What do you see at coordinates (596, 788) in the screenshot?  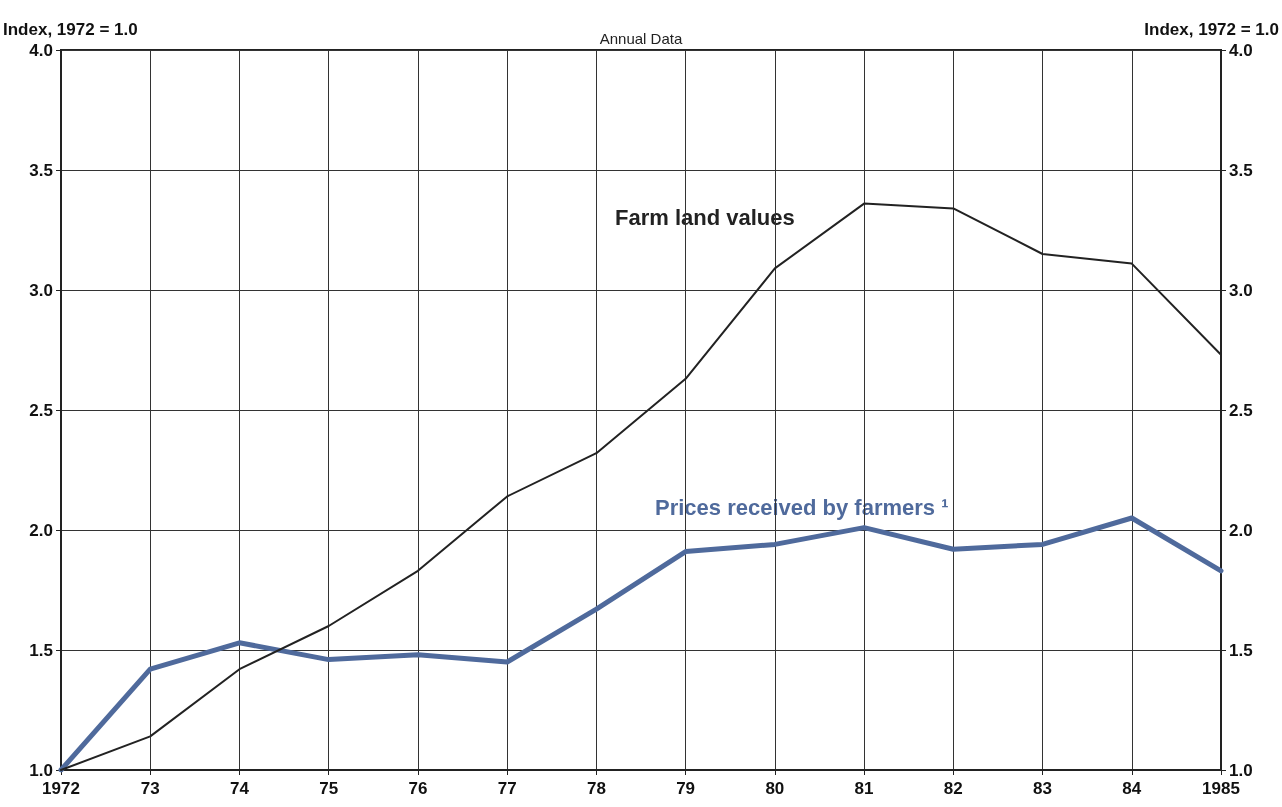 I see `x-tick-label: 78` at bounding box center [596, 788].